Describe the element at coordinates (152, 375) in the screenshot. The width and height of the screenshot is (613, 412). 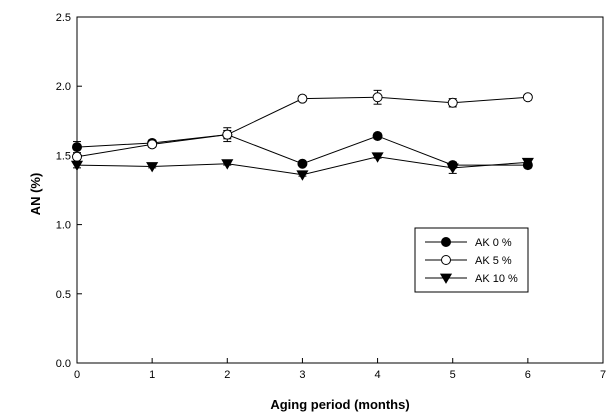
I see `x-tick-label: 1` at that location.